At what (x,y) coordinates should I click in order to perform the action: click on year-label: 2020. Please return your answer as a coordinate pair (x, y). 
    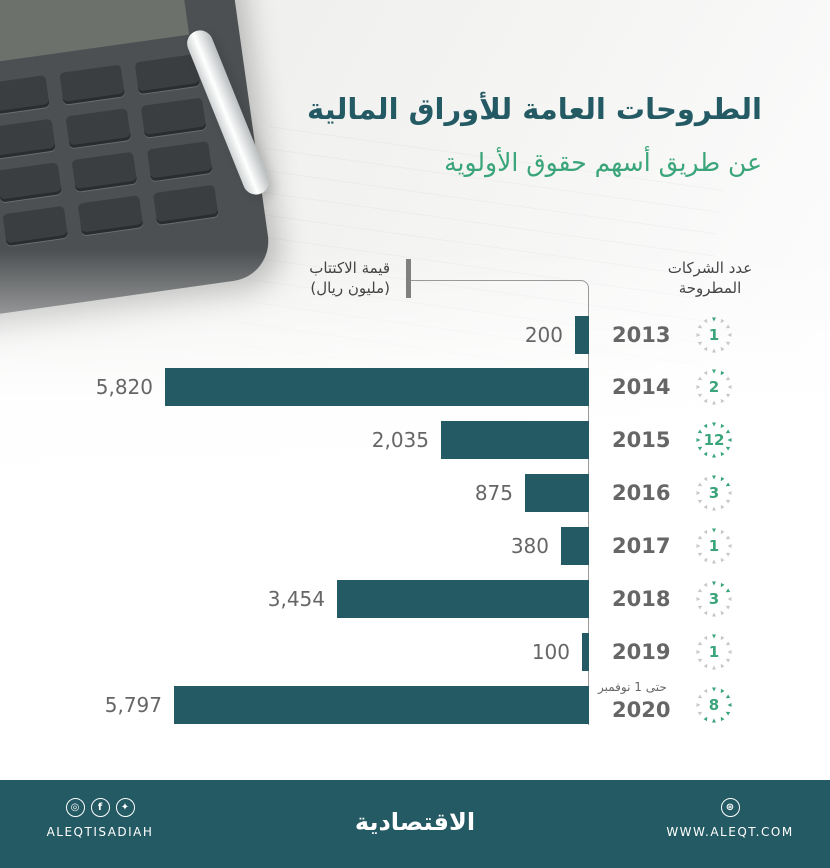
    Looking at the image, I should click on (641, 710).